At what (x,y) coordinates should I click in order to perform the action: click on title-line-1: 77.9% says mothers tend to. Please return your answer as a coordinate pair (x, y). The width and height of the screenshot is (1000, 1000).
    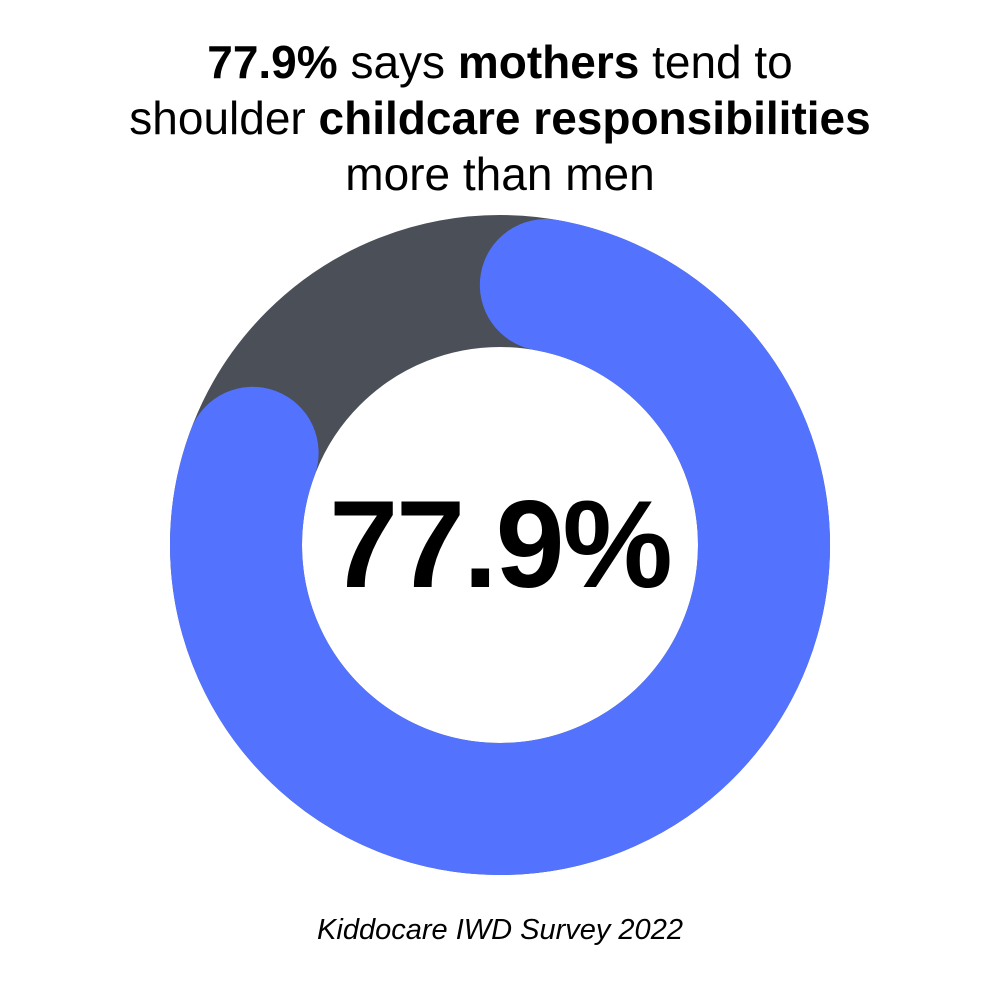
    Looking at the image, I should click on (500, 62).